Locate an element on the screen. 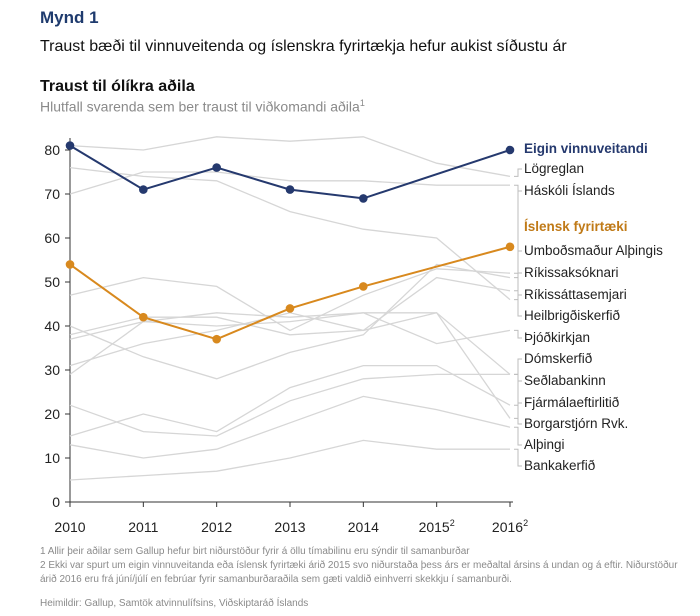 This screenshot has width=700, height=616. series-label-borgarstjorn-rvk: Borgarstjórn Rvk. is located at coordinates (576, 423).